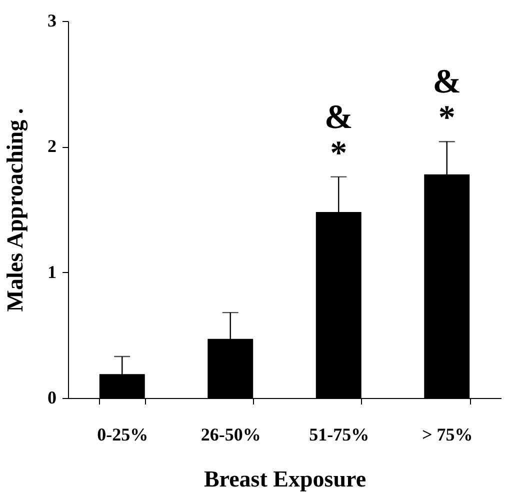 This screenshot has width=511, height=501. What do you see at coordinates (122, 434) in the screenshot?
I see `x-tick-label: 0-25%` at bounding box center [122, 434].